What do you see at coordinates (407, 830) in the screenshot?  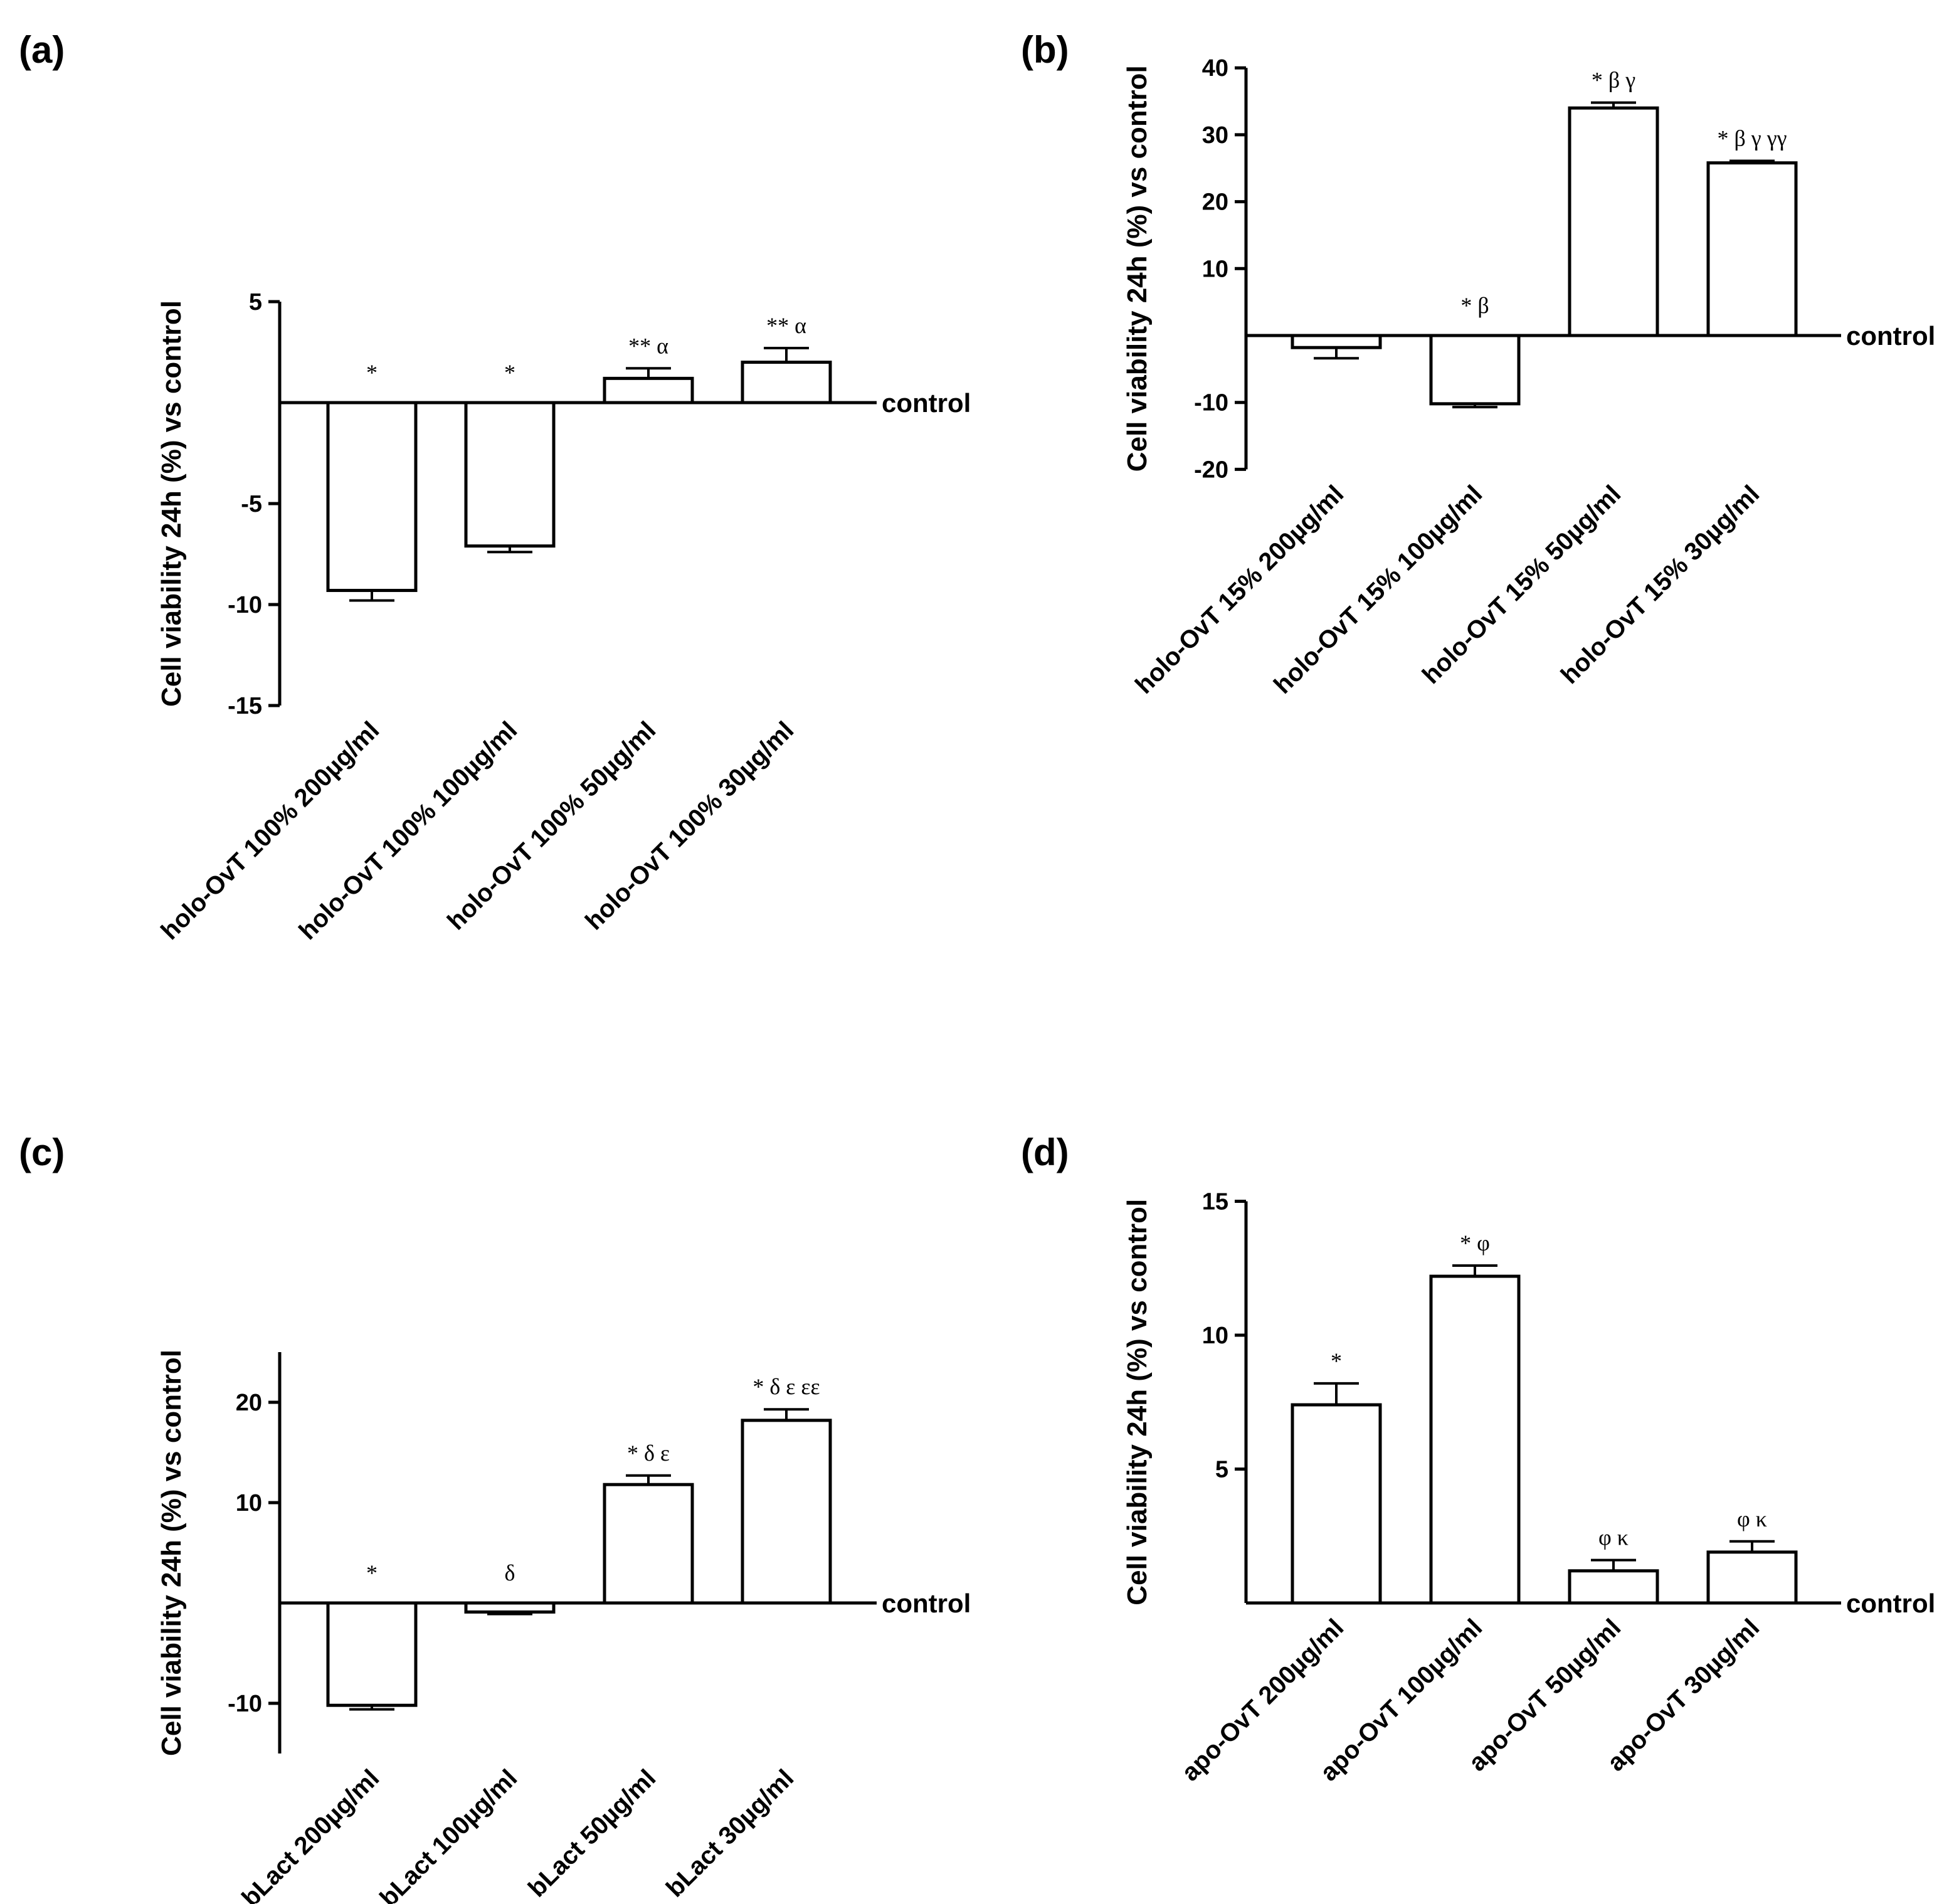 I see `category-label: holo-OvT 100% 100µg/ml` at bounding box center [407, 830].